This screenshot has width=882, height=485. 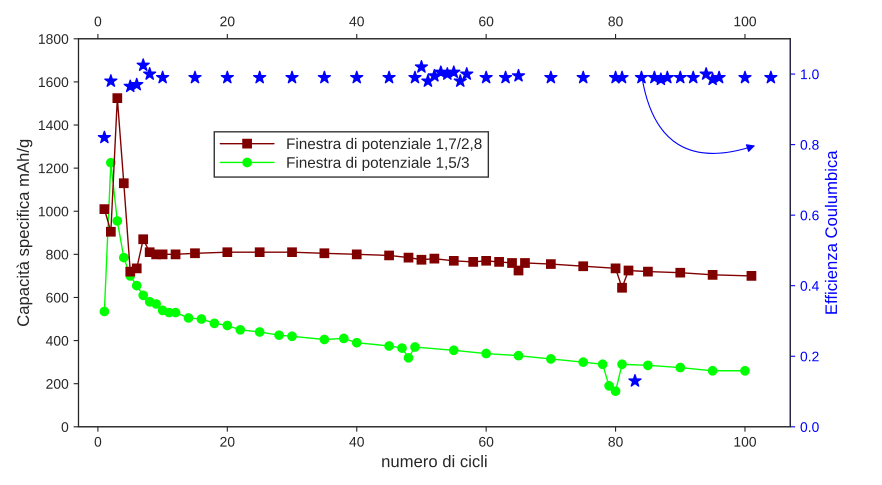 What do you see at coordinates (227, 441) in the screenshot?
I see `x-tick-label: 20` at bounding box center [227, 441].